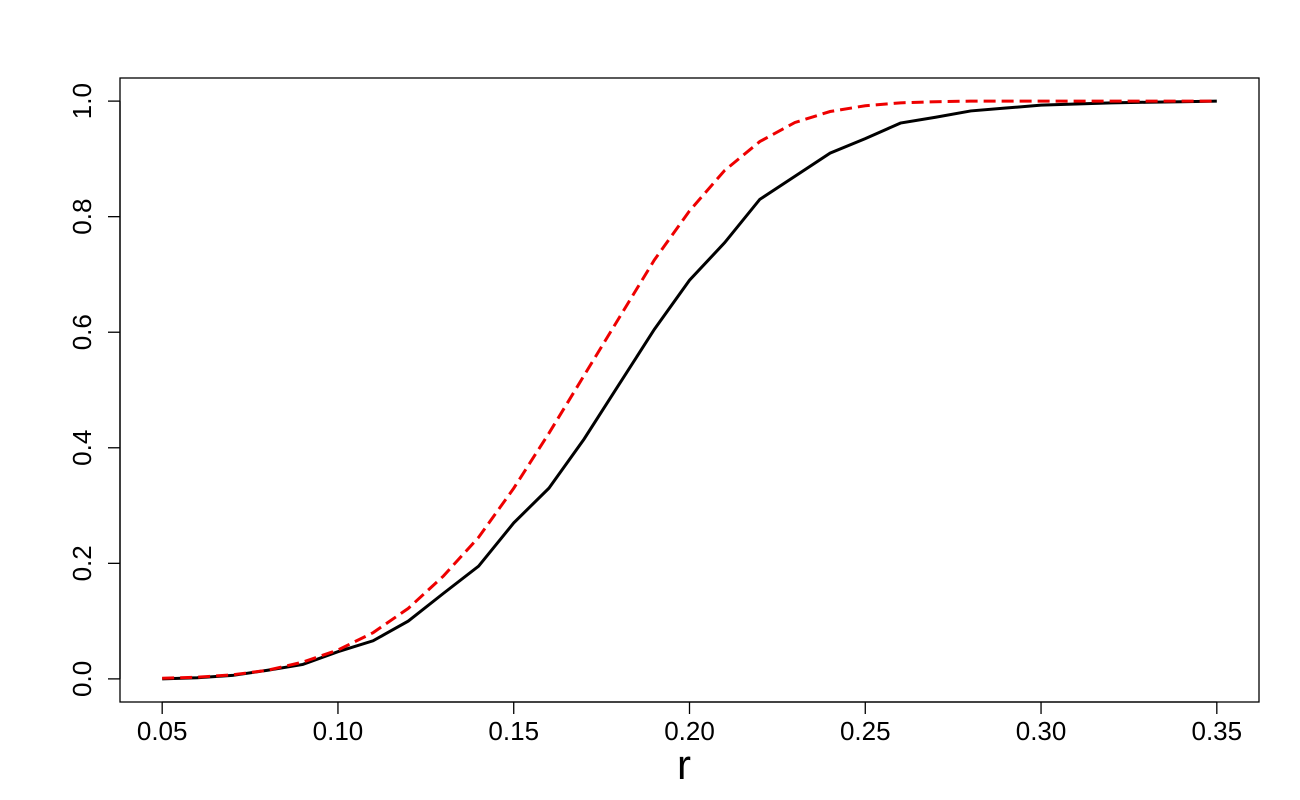  I want to click on y-tick-label: 0.4, so click(82, 448).